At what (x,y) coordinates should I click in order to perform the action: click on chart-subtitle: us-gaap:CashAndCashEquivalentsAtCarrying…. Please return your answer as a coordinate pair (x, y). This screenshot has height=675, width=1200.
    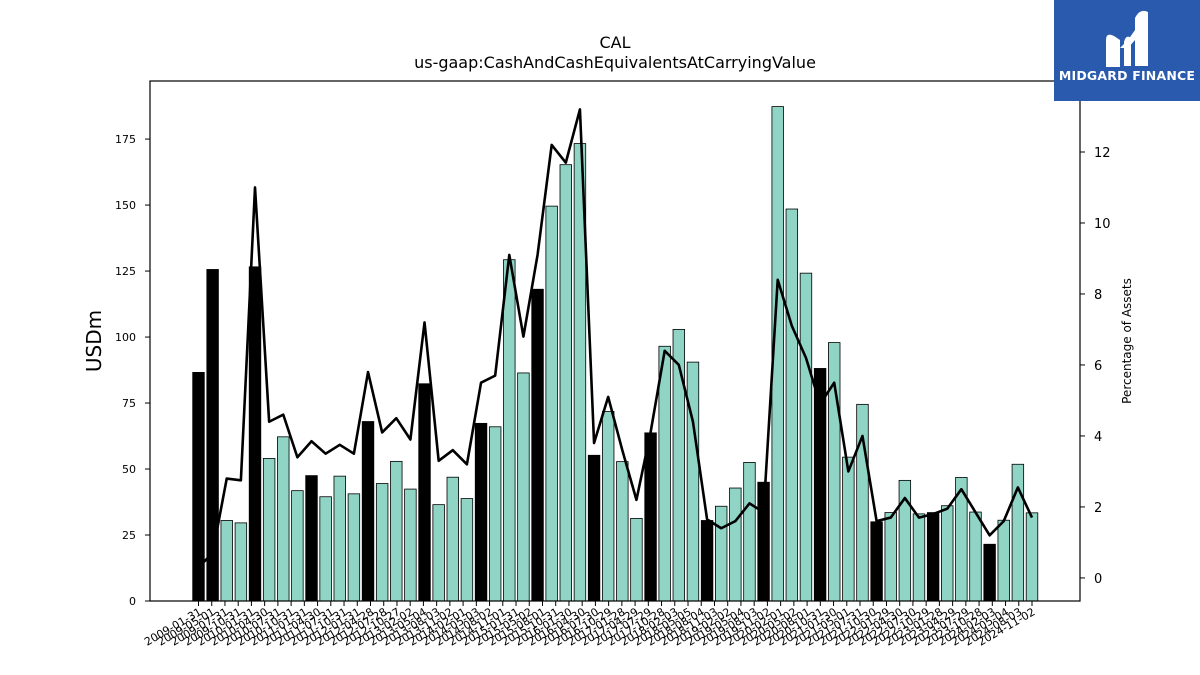
    Looking at the image, I should click on (615, 62).